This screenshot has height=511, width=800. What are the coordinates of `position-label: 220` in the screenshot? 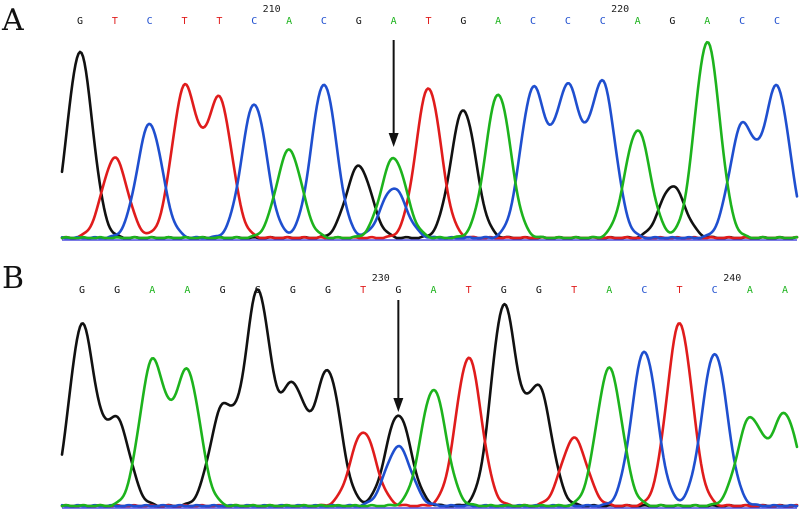 It's located at (620, 9).